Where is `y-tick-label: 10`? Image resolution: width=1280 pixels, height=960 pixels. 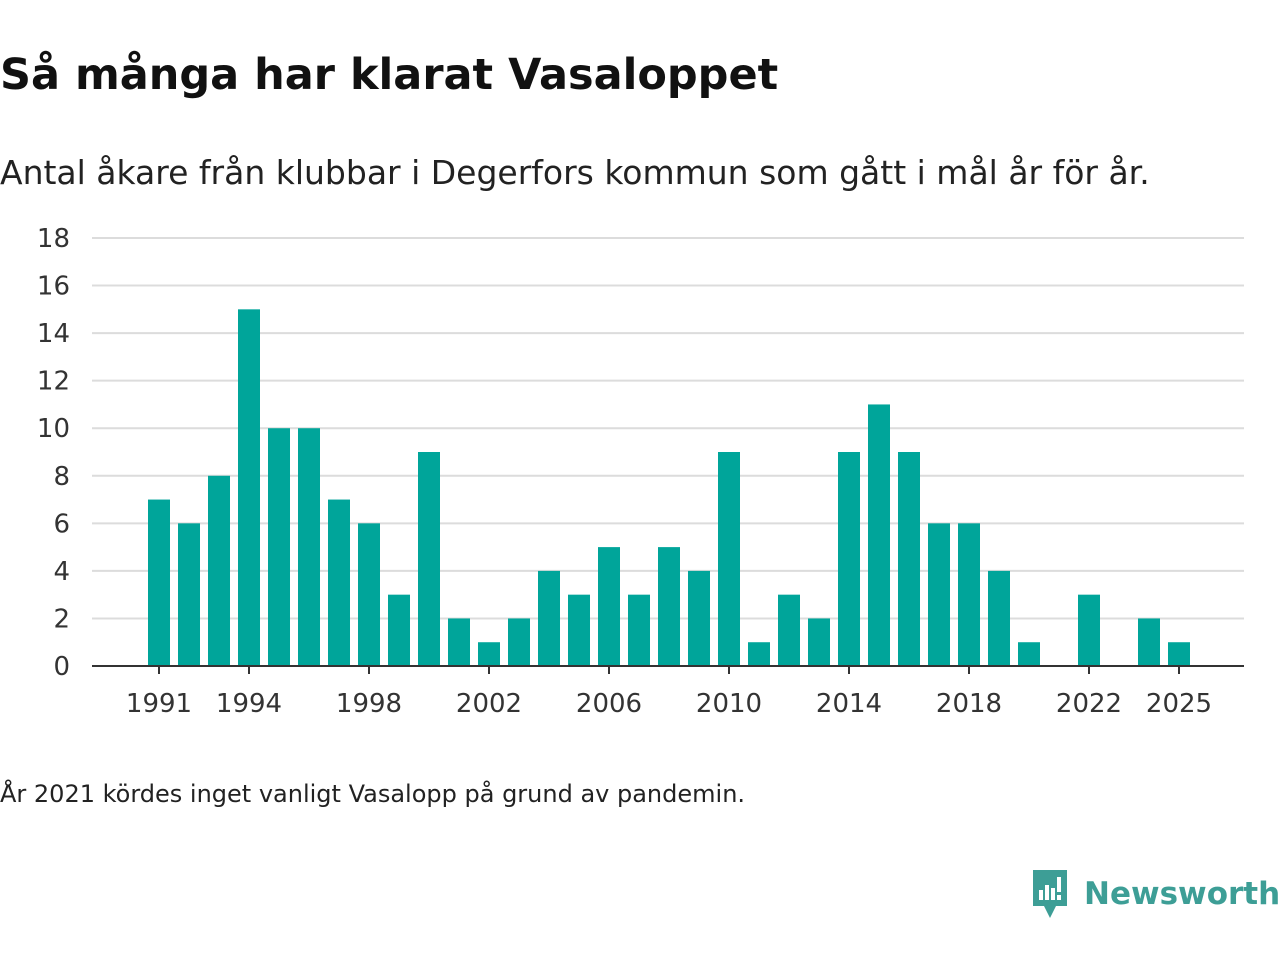
y-tick-label: 10 is located at coordinates (53, 429).